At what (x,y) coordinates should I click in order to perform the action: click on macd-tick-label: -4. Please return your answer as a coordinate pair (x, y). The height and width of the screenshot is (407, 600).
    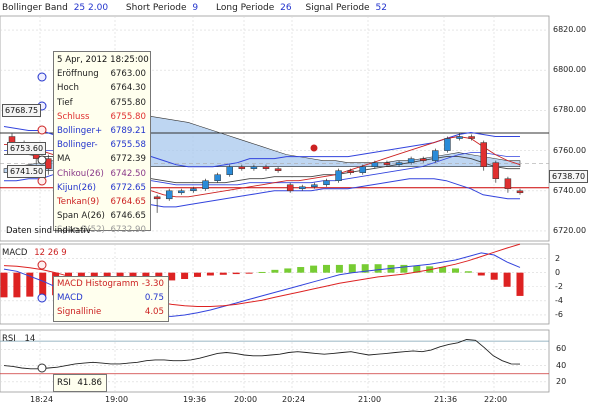
    Looking at the image, I should click on (559, 300).